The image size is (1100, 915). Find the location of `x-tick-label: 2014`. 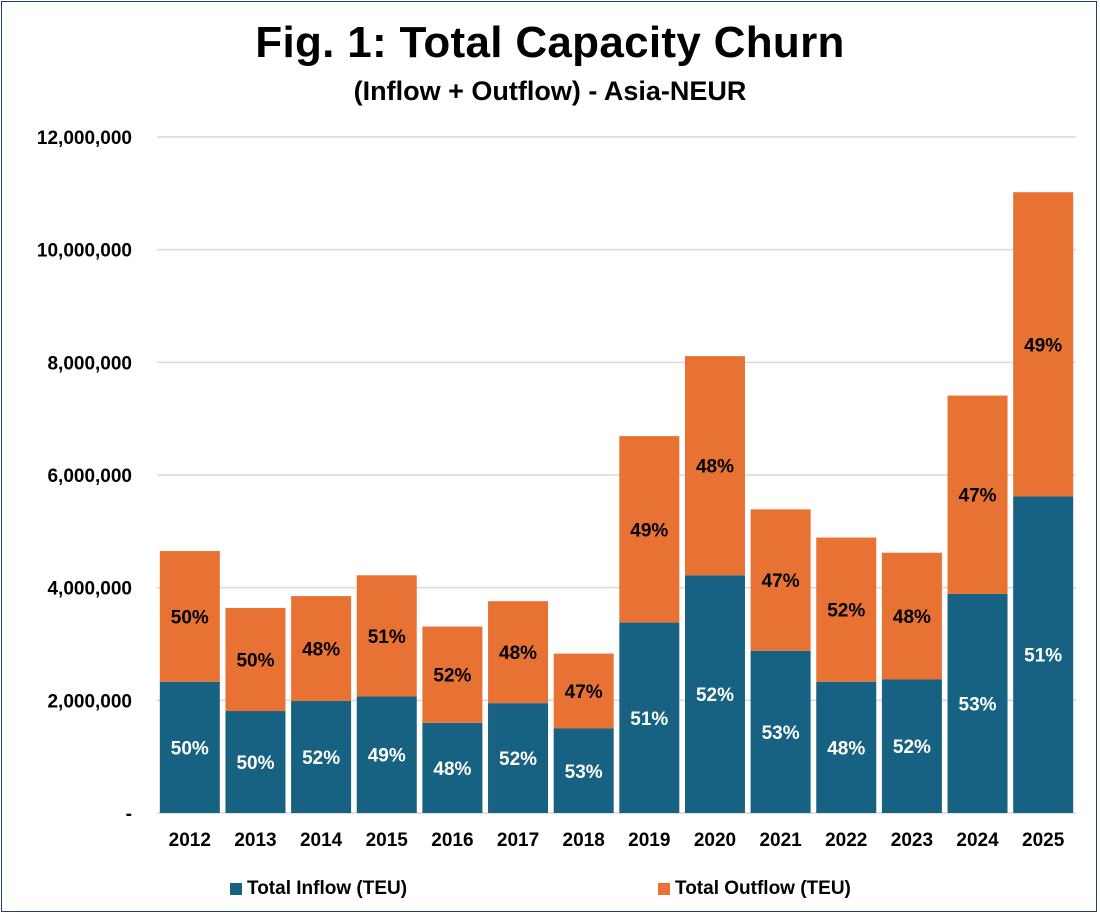

x-tick-label: 2014 is located at coordinates (321, 840).